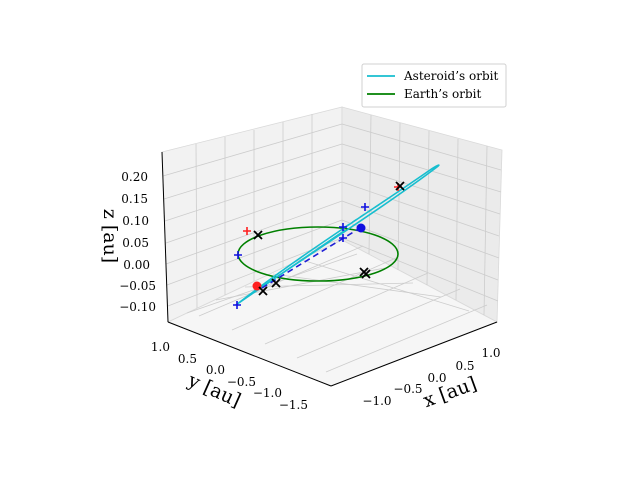  I want to click on y-tick-labels: 1.0 0.5 0.0 −0.5 −1.0 −1.5, so click(229, 376).